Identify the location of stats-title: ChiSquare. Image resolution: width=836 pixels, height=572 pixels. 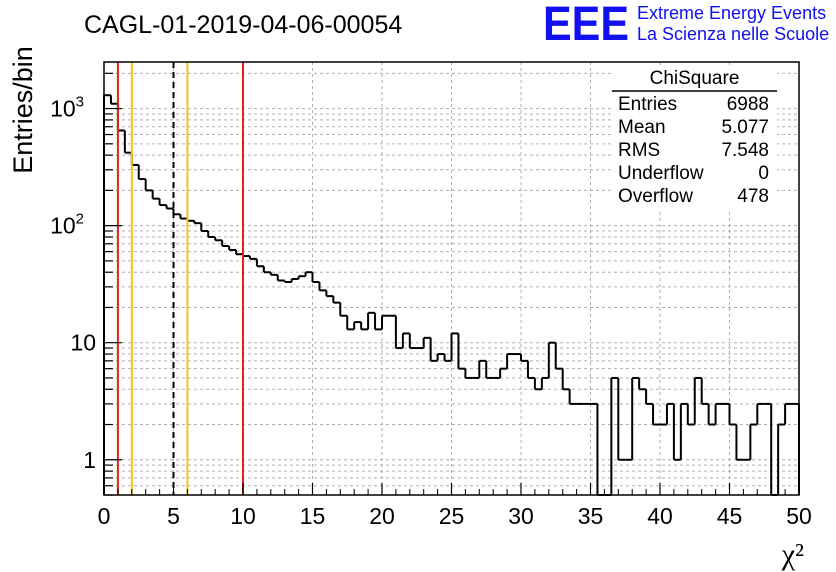
(695, 78).